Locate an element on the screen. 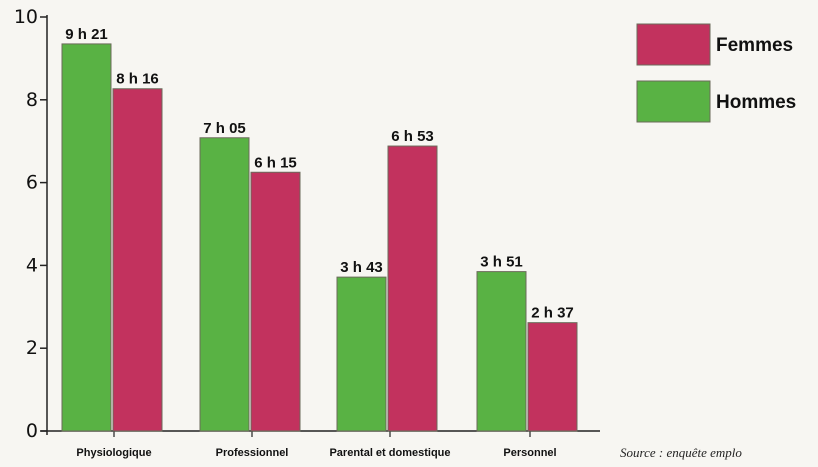 This screenshot has height=467, width=818. source-note: Source : enquête emplo is located at coordinates (681, 452).